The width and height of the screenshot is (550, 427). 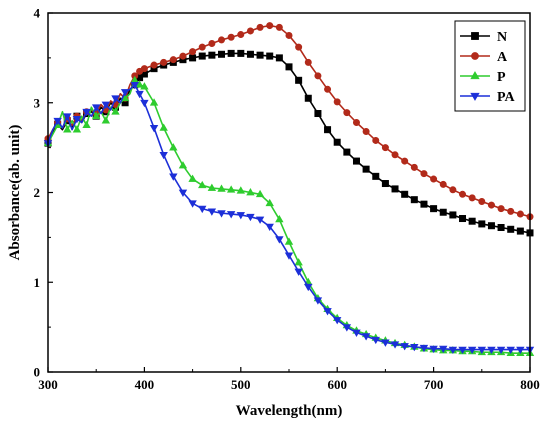 I want to click on x-tick-label: 700, so click(x=434, y=384).